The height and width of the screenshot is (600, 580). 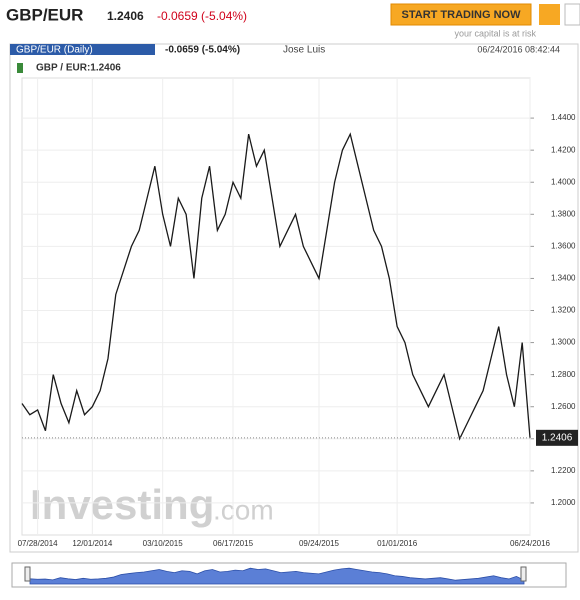 What do you see at coordinates (44, 14) in the screenshot?
I see `symbol: GBP/EUR` at bounding box center [44, 14].